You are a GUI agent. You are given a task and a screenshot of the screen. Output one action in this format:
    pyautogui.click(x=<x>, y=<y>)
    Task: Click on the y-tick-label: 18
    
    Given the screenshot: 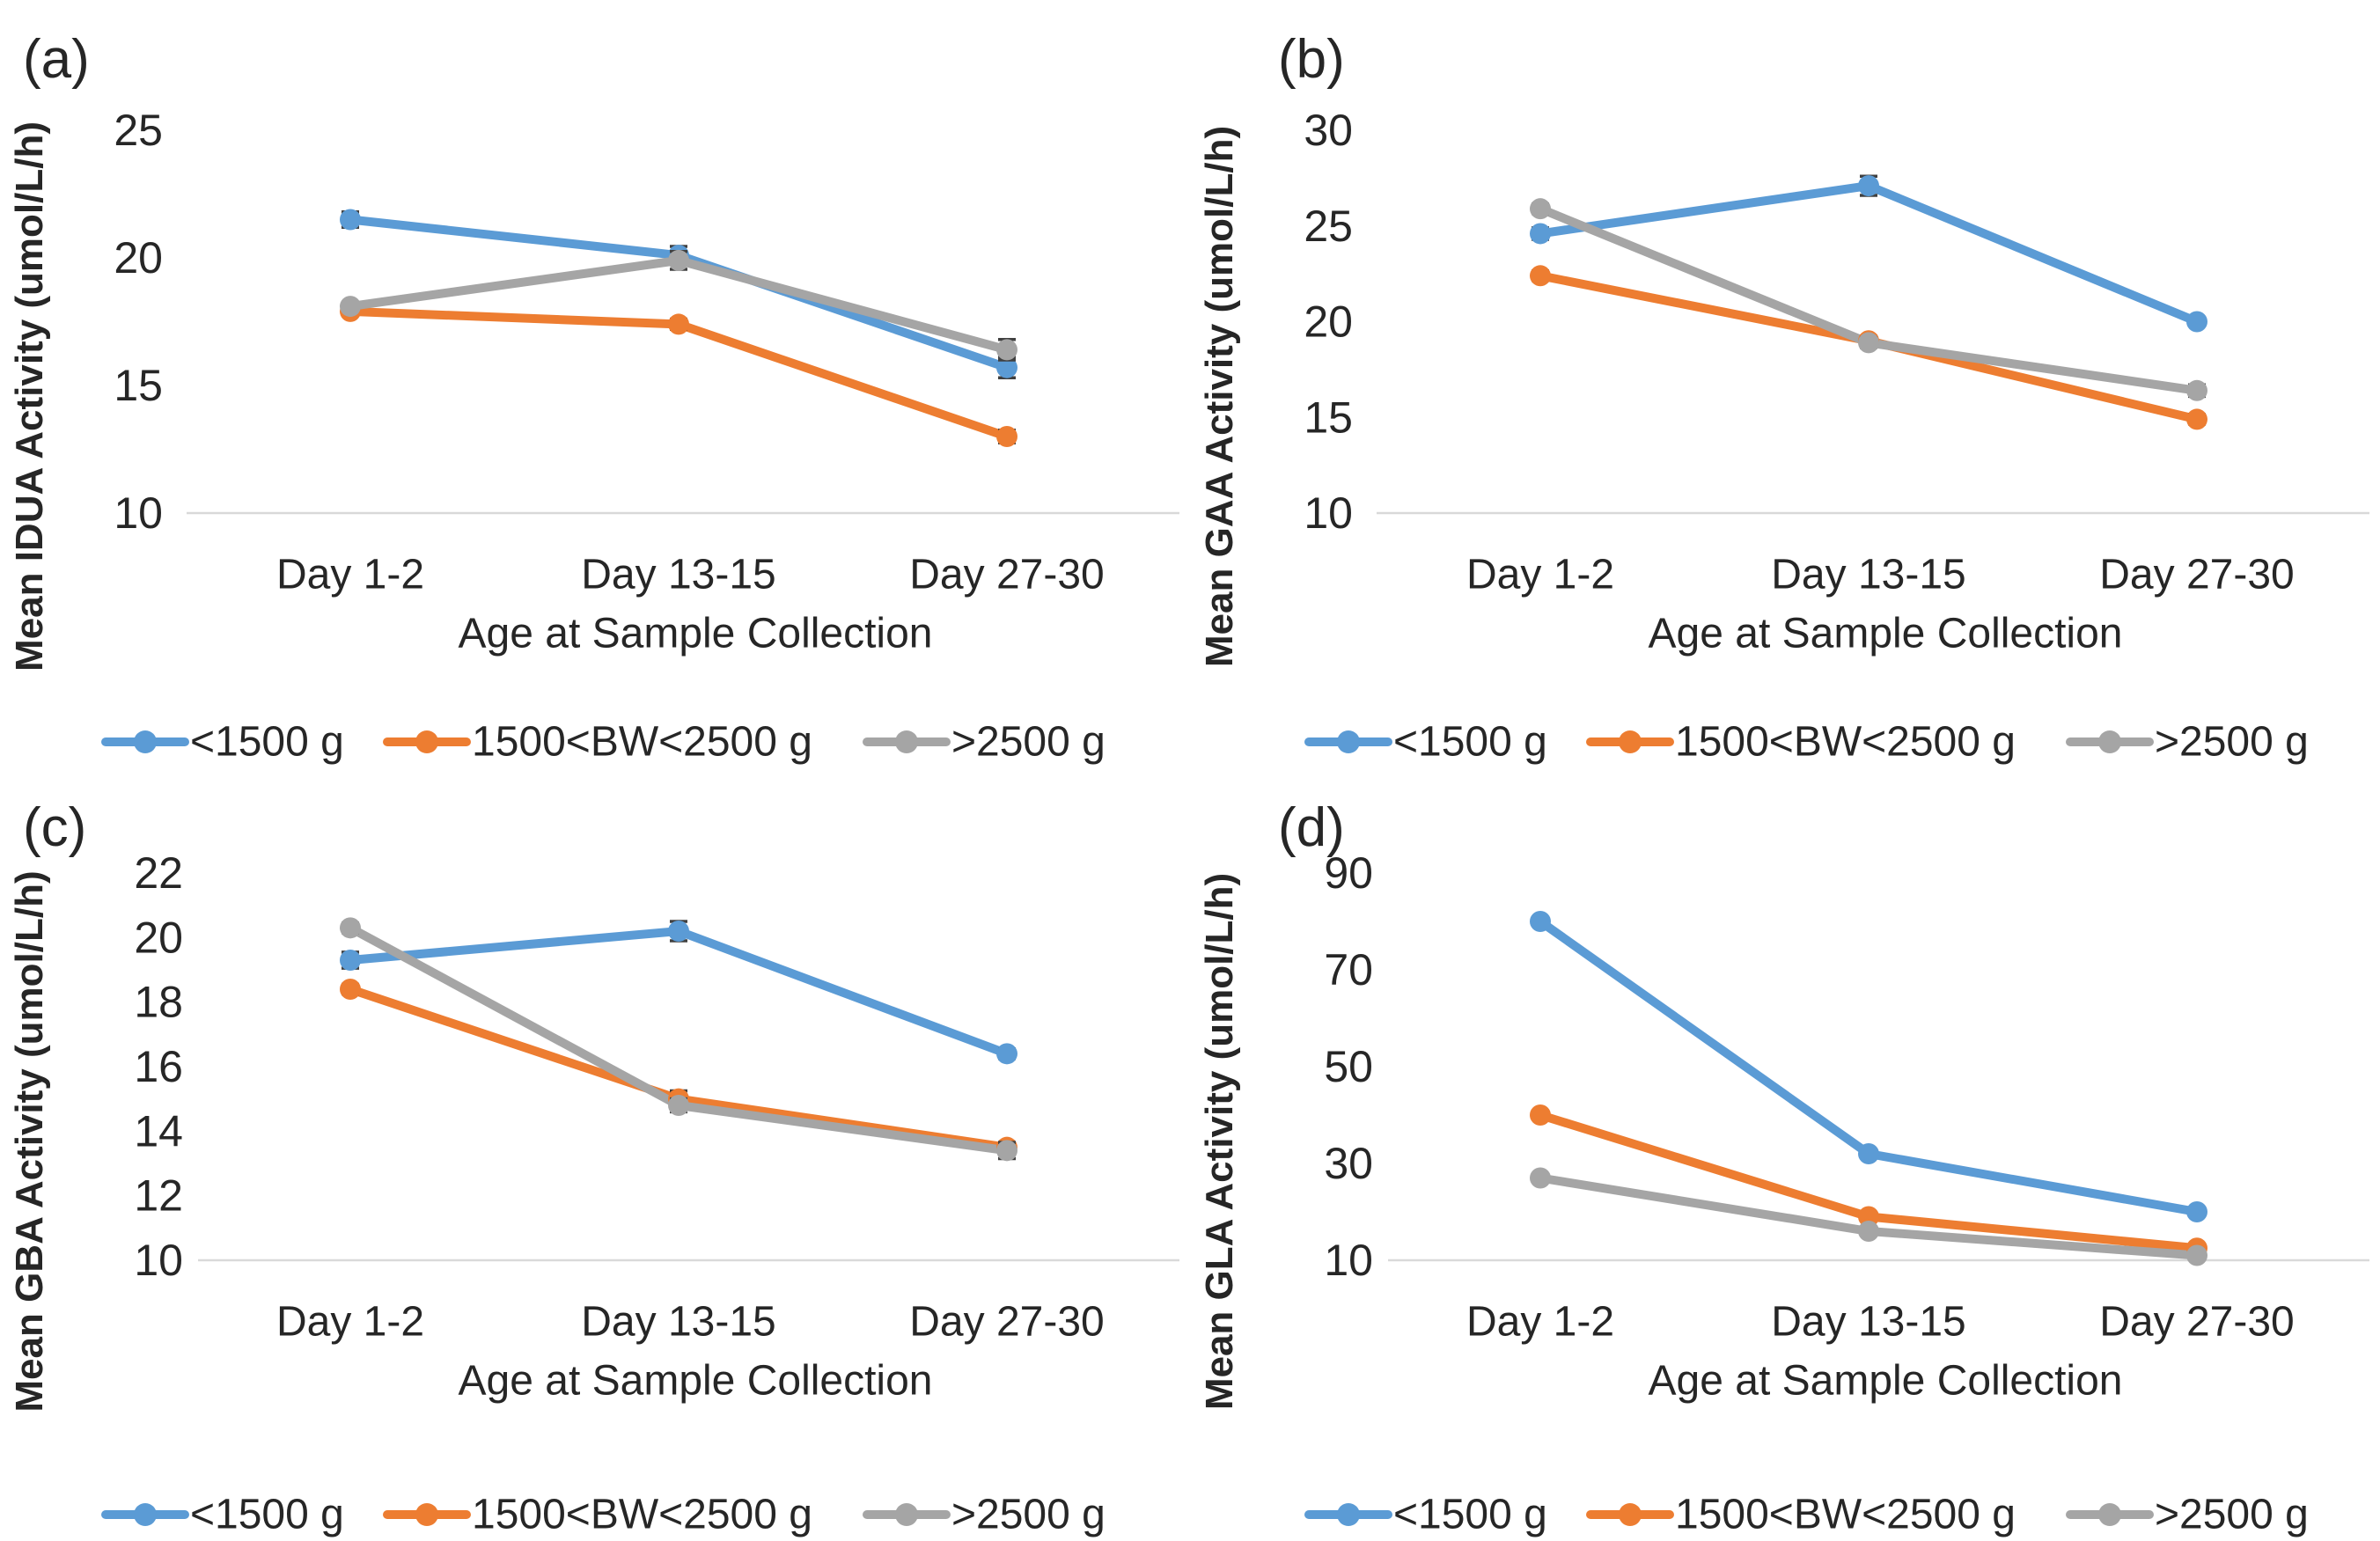 What is the action you would take?
    pyautogui.click(x=158, y=1002)
    